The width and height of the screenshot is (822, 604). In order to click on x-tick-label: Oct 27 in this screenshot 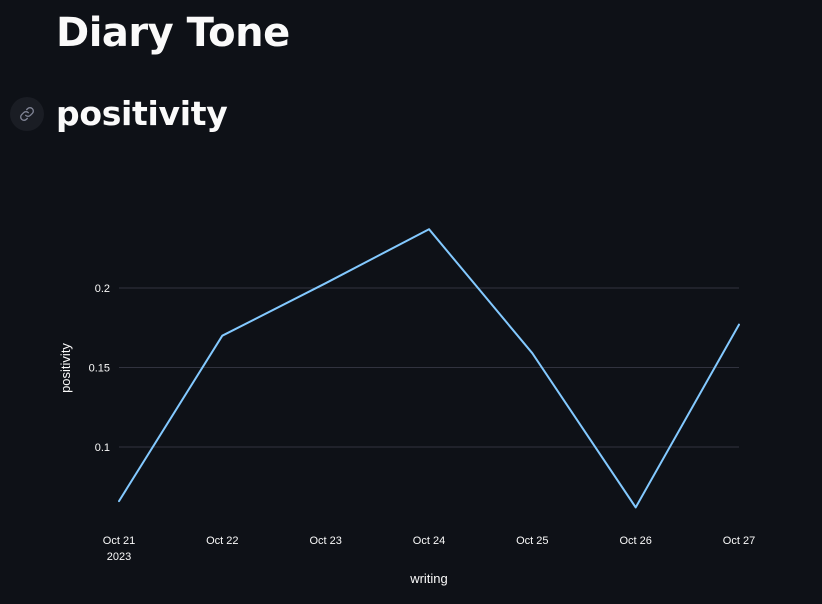, I will do `click(739, 541)`.